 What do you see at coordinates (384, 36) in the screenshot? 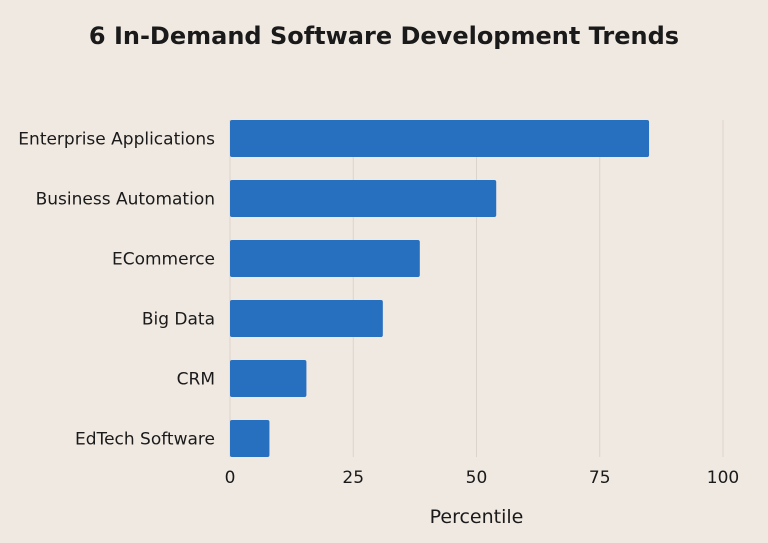
I see `chart-title: 6 In-Demand Software Development Trends` at bounding box center [384, 36].